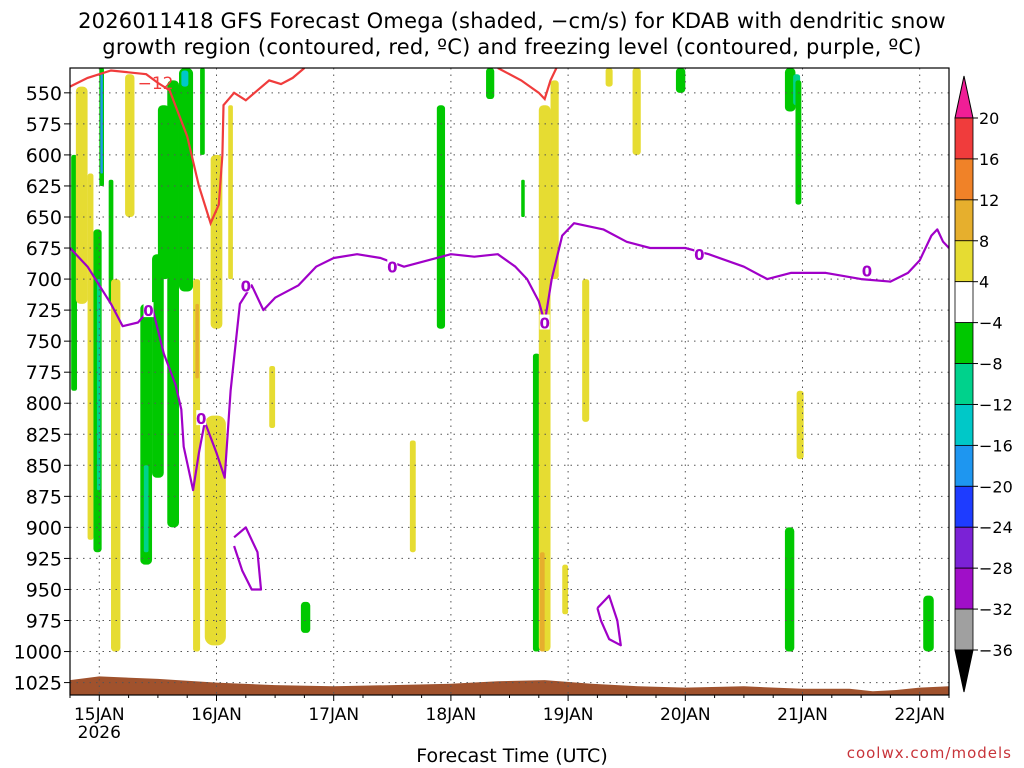 This screenshot has height=768, width=1024. Describe the element at coordinates (964, 97) in the screenshot. I see `colorbar-top-arrow` at that location.